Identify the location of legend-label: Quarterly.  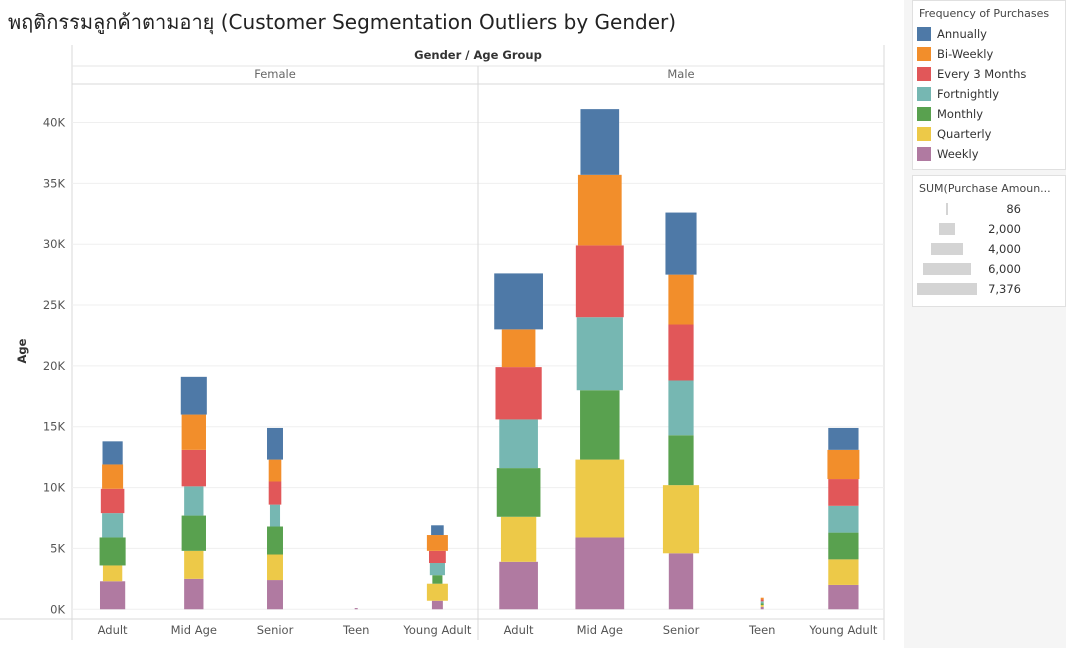
(964, 134).